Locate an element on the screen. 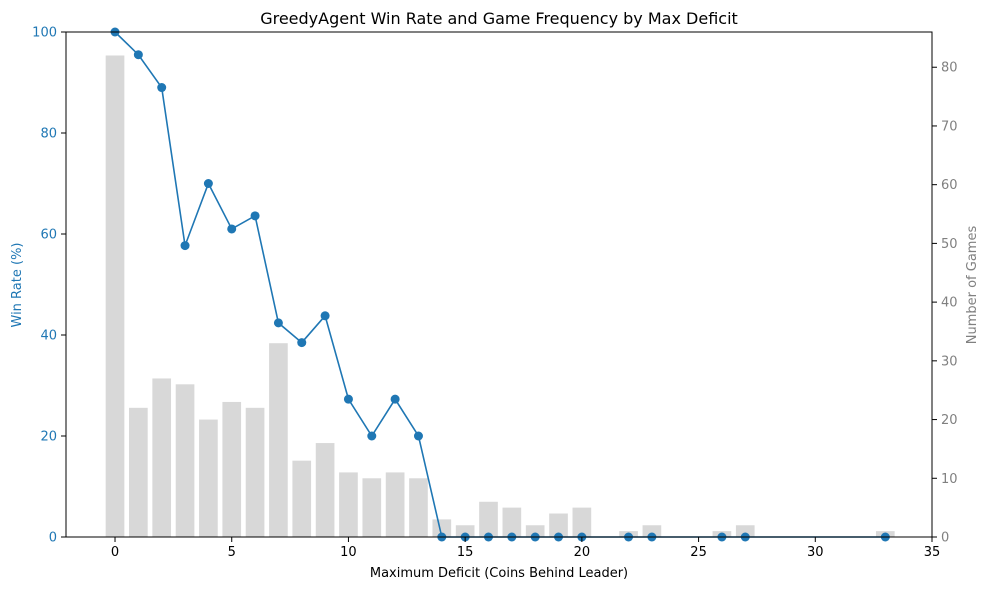 The image size is (989, 590). y-right-tick-label-40: 40 is located at coordinates (949, 303).